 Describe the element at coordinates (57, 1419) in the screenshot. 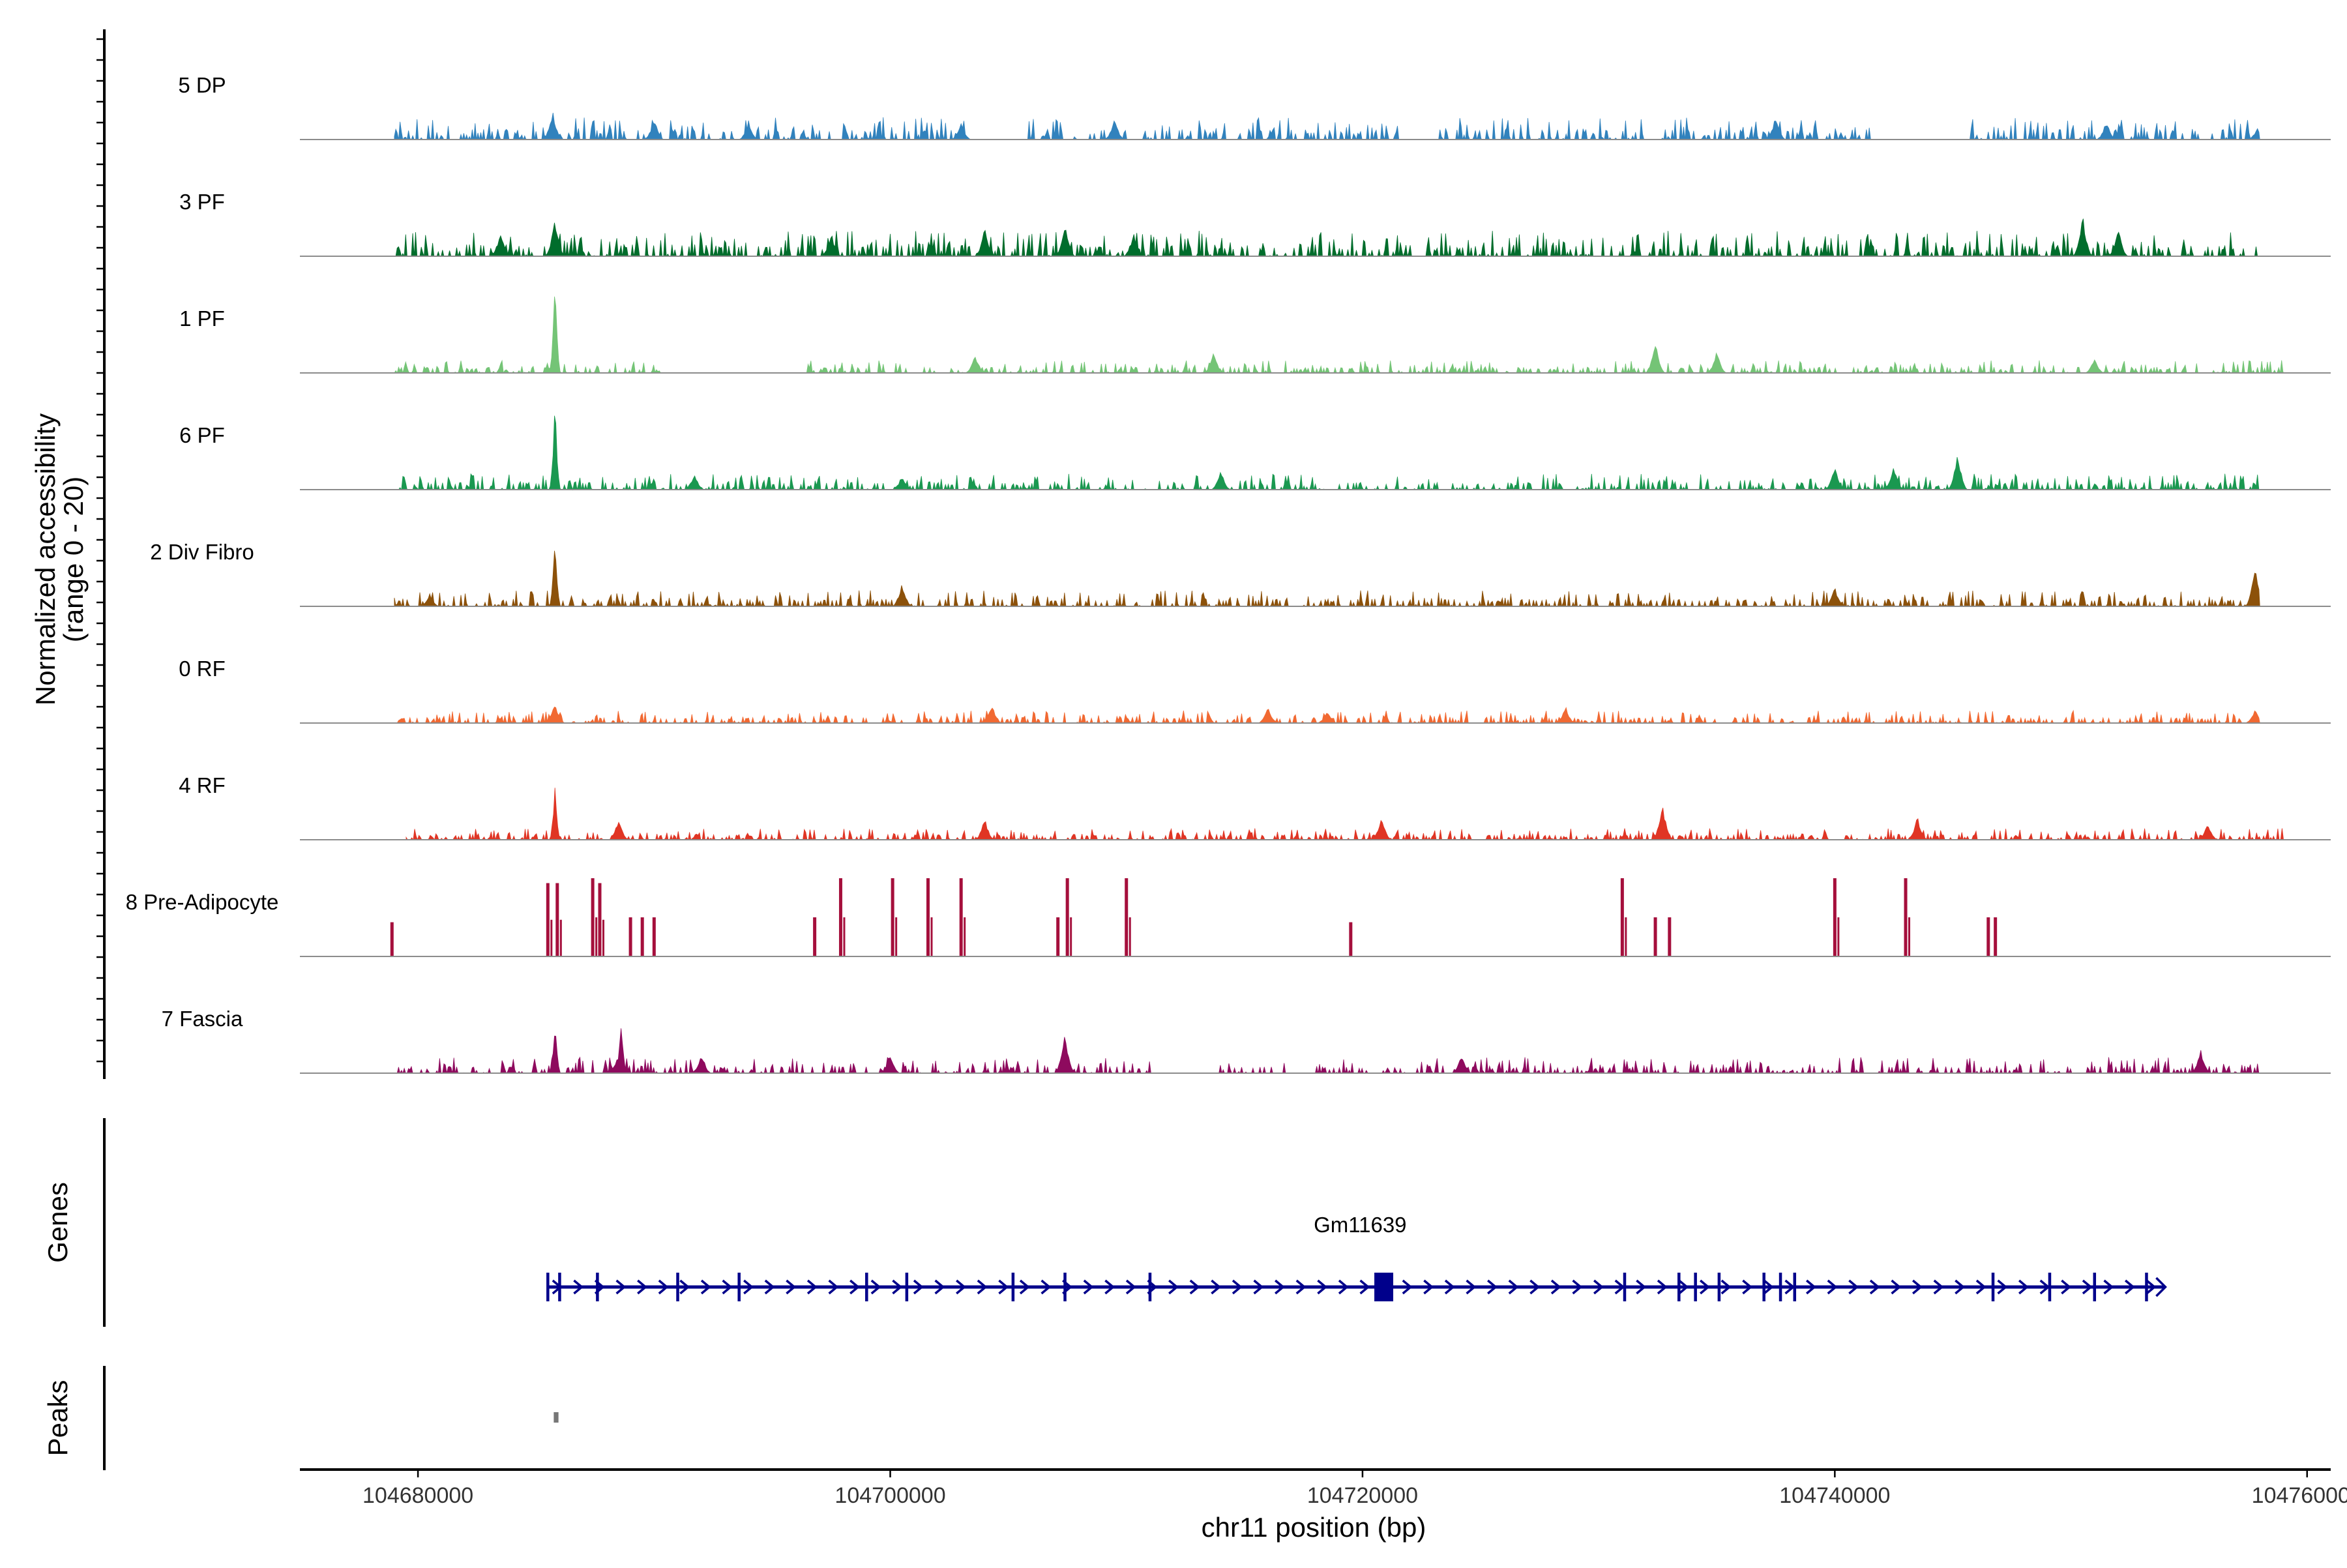

I see `peaks-panel-title: Peaks` at that location.